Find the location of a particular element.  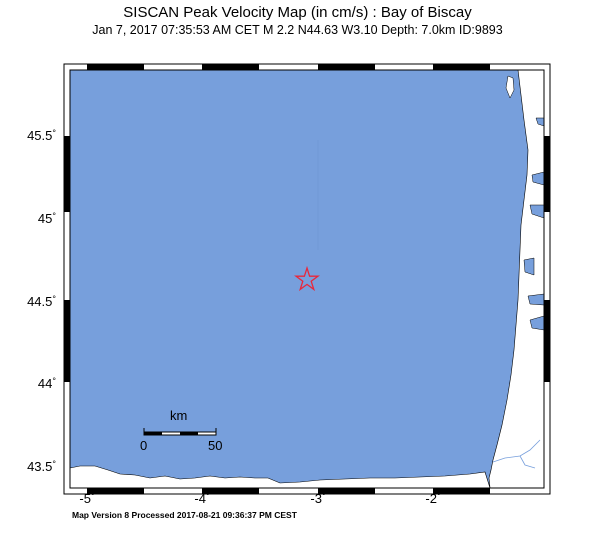

lat-label-45.5: 45.5° is located at coordinates (41, 135).